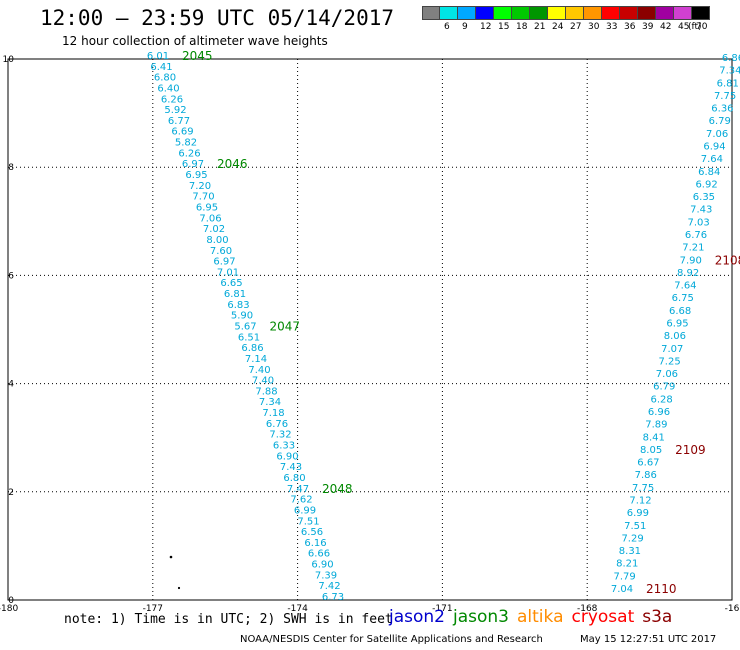  What do you see at coordinates (675, 336) in the screenshot?
I see `swh-value-label: 8.06` at bounding box center [675, 336].